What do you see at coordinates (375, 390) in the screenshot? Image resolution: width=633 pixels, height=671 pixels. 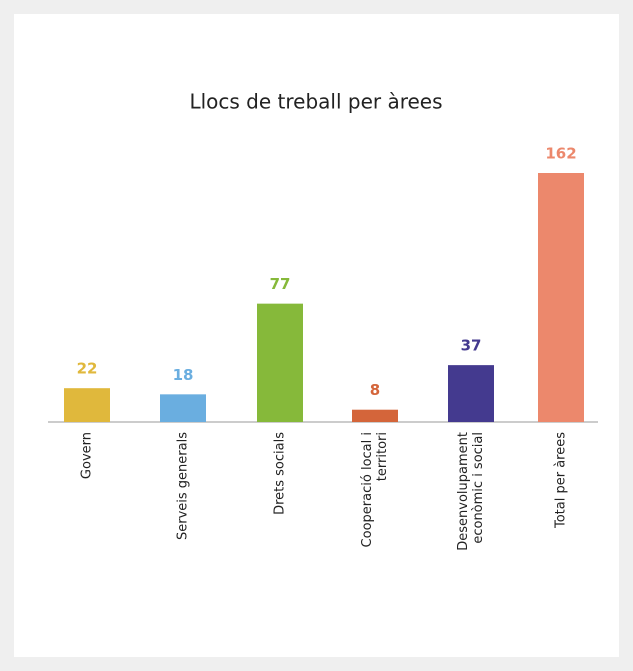 I see `data-label: 8` at bounding box center [375, 390].